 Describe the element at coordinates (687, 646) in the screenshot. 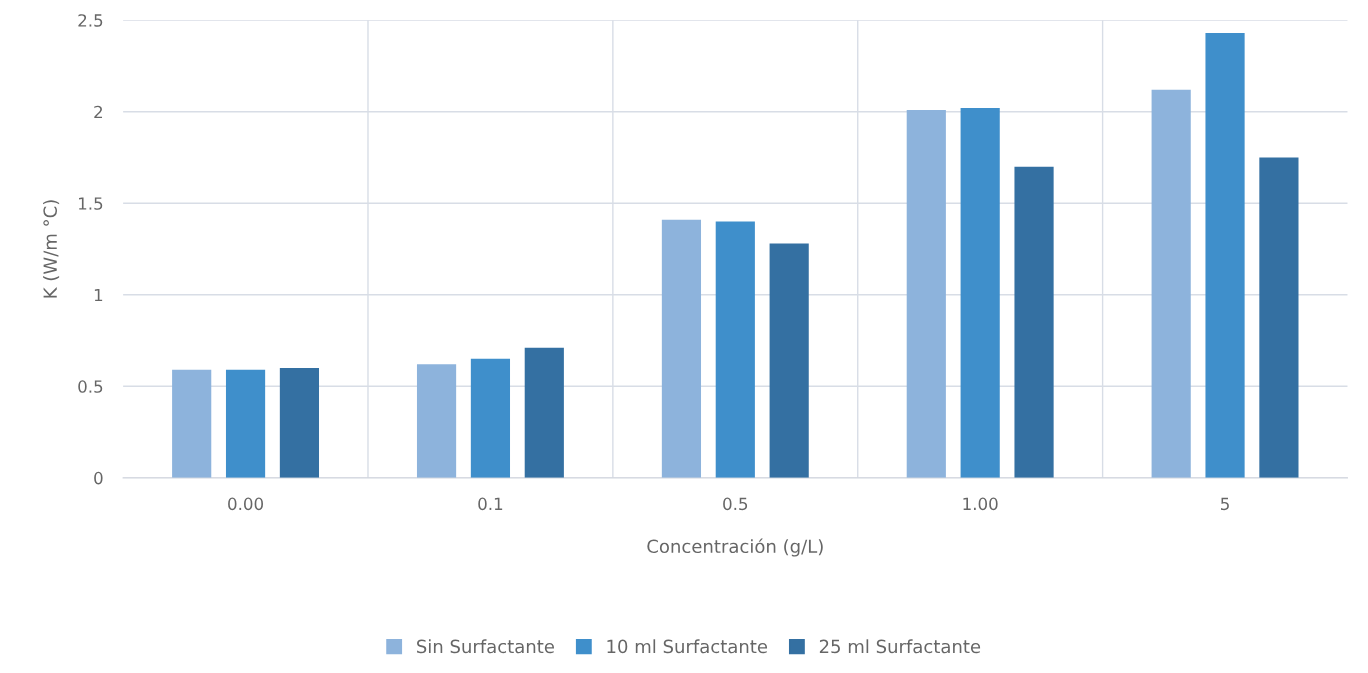

I see `legend-label: 10 ml Surfactante` at that location.